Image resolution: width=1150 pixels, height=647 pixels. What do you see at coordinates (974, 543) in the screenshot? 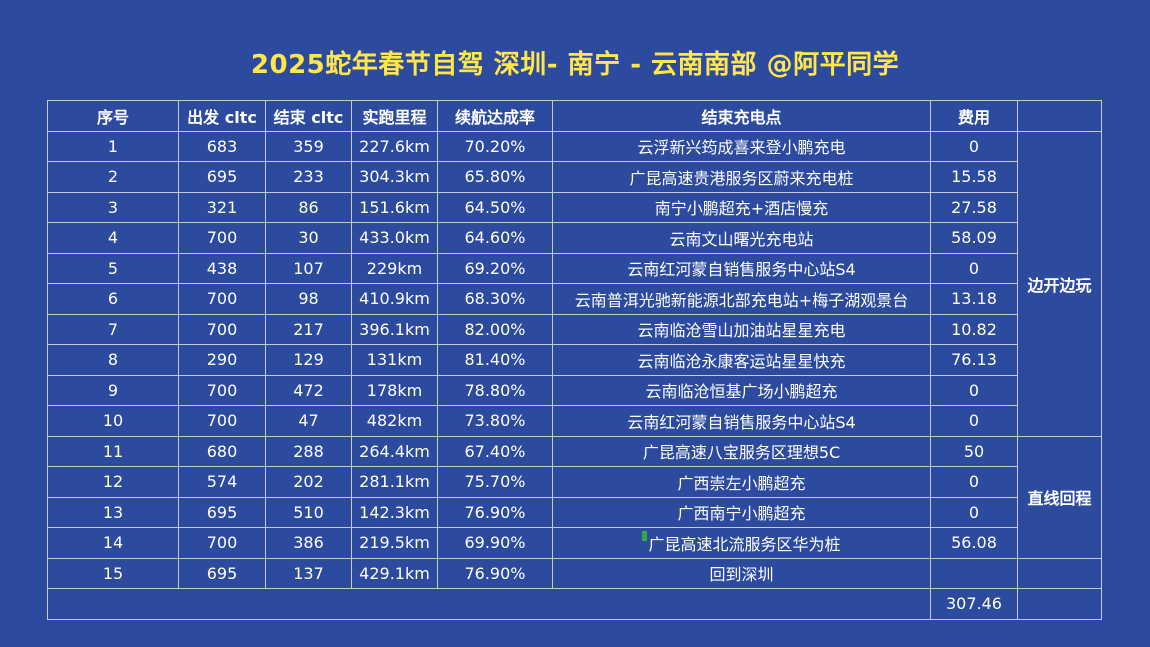
I see `fee-cell: 56.08` at bounding box center [974, 543].